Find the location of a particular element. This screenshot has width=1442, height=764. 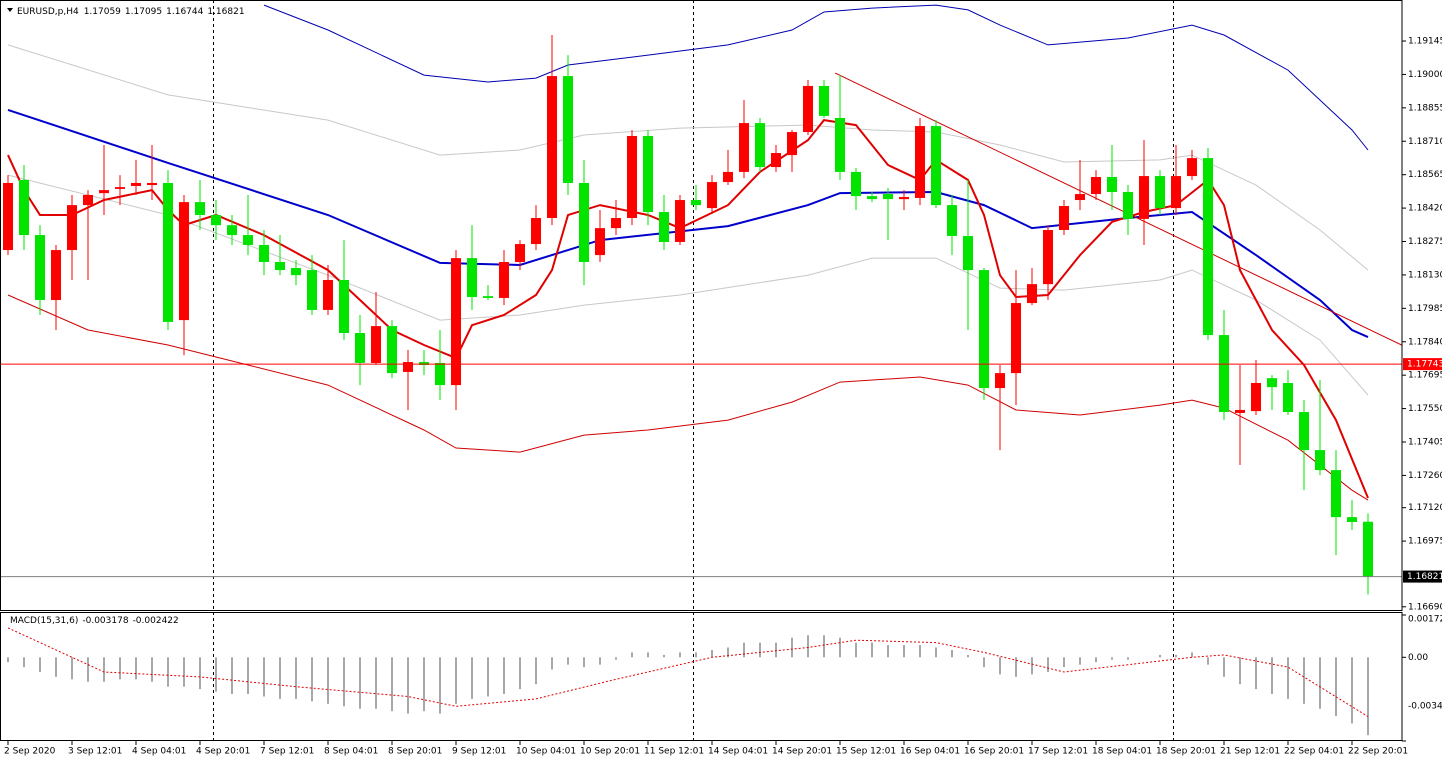

x-tick-label: 16 Sep 20:01 is located at coordinates (994, 752).